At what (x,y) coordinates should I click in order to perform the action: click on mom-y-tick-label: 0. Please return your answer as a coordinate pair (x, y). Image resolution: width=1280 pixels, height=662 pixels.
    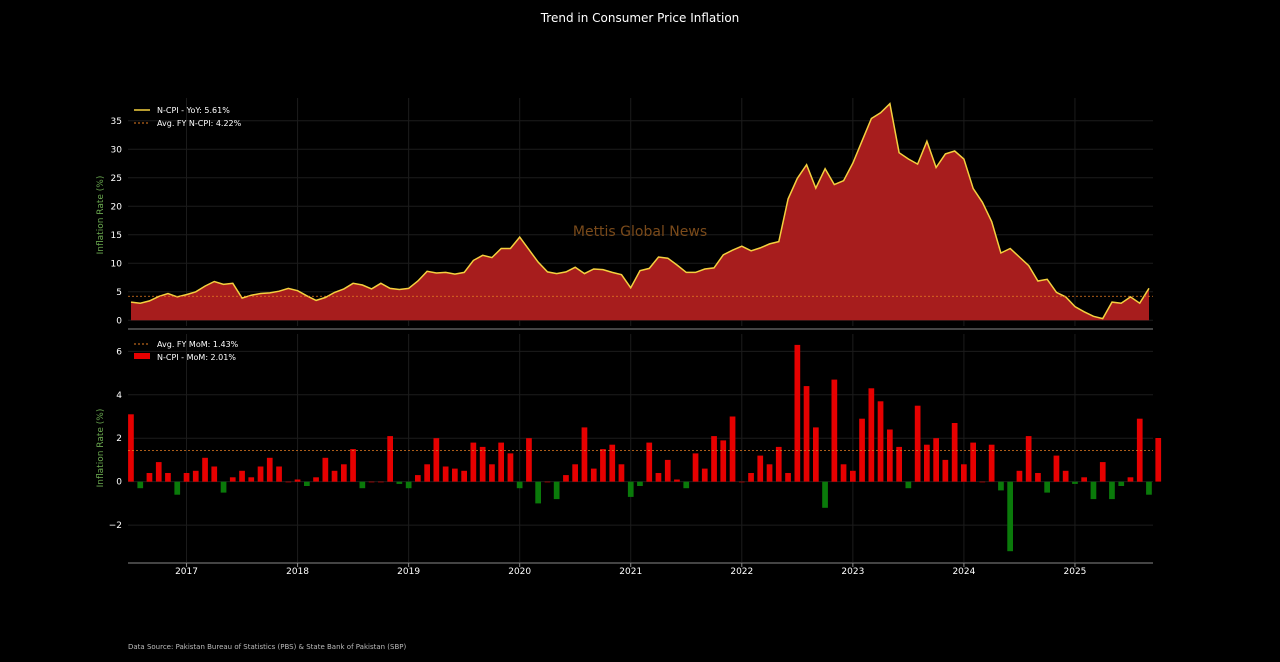
    Looking at the image, I should click on (119, 483).